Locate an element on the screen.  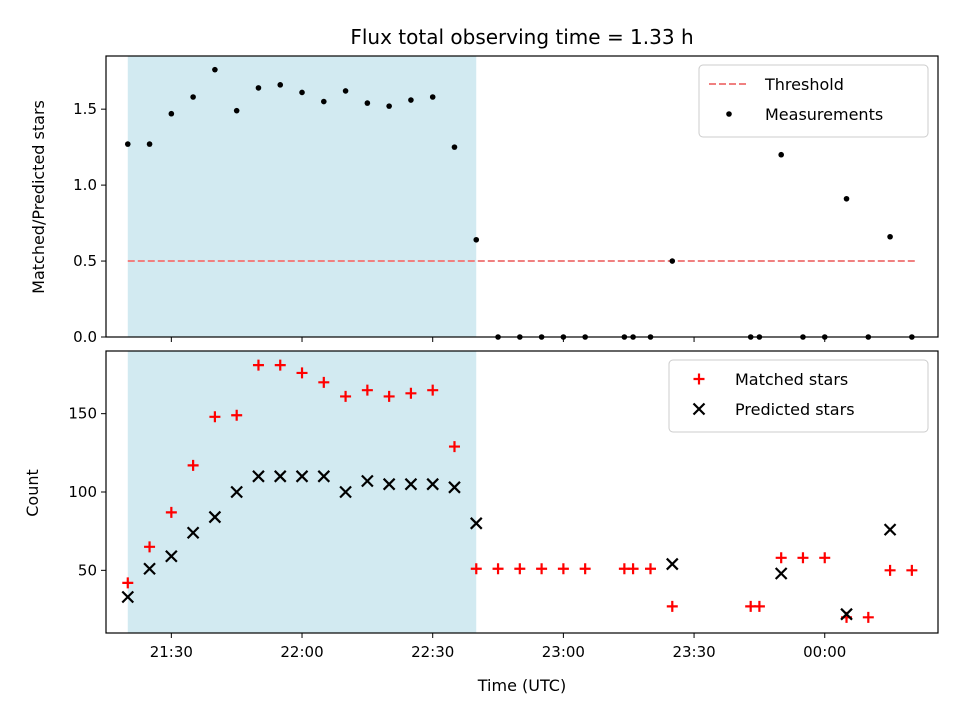
legend: Threshold Measurements is located at coordinates (813, 101).